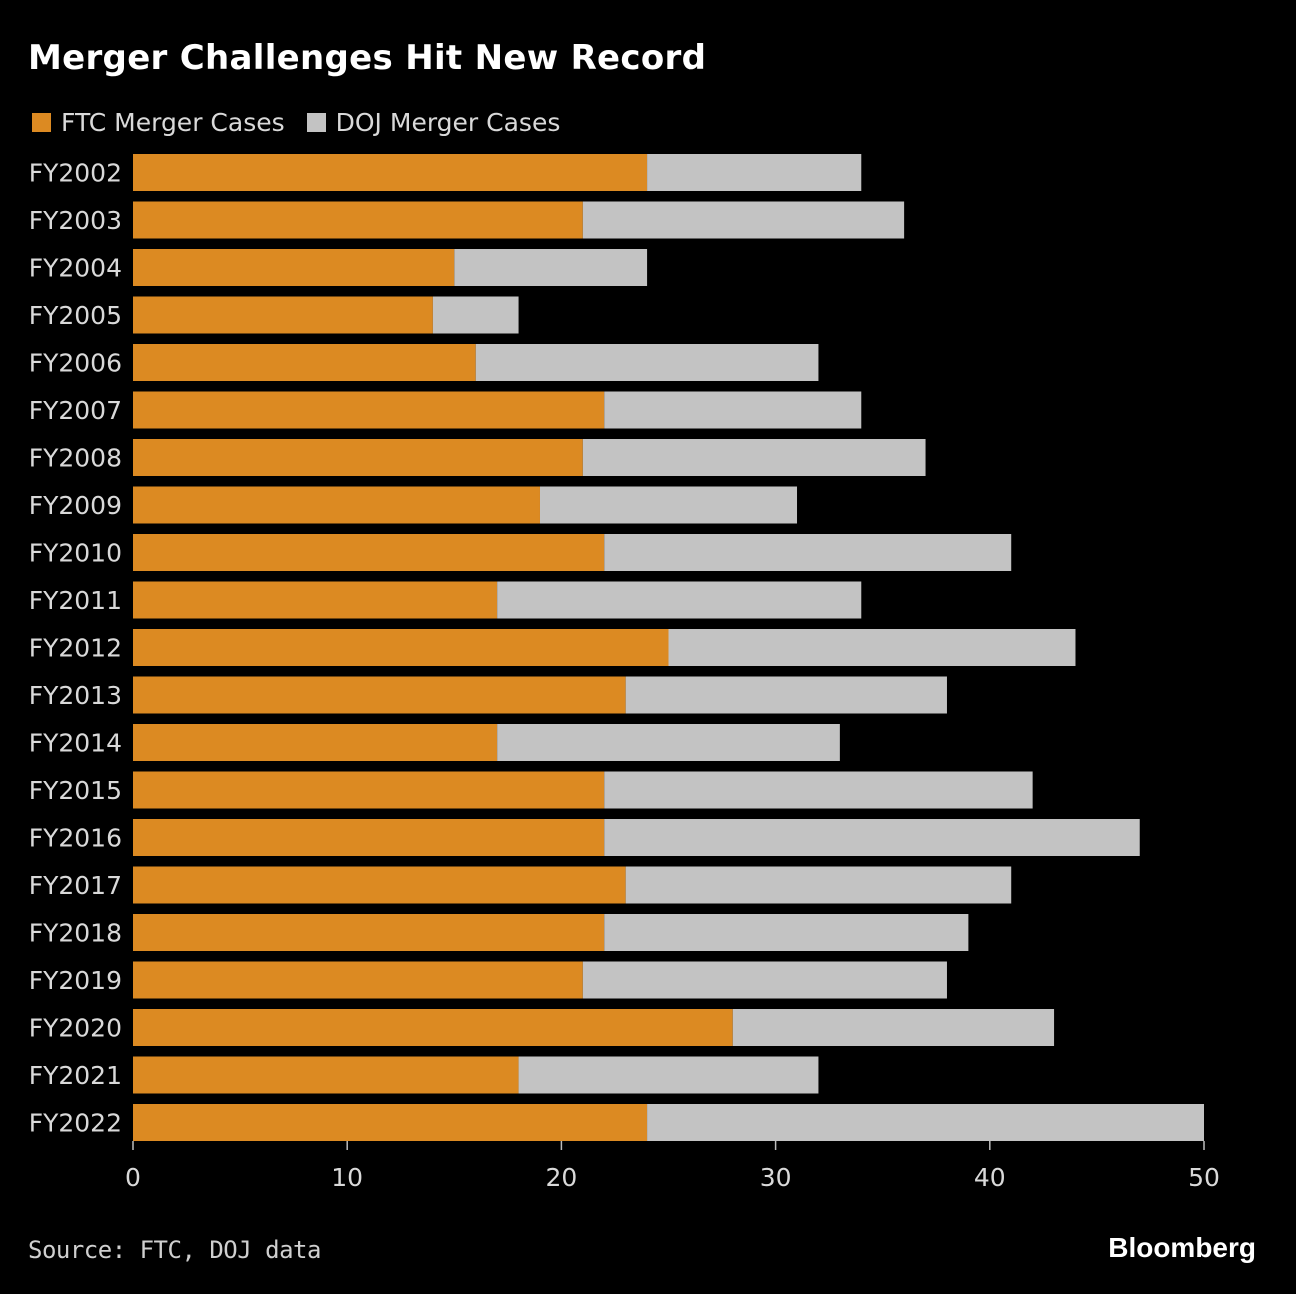  What do you see at coordinates (75, 743) in the screenshot?
I see `category-label: FY2014` at bounding box center [75, 743].